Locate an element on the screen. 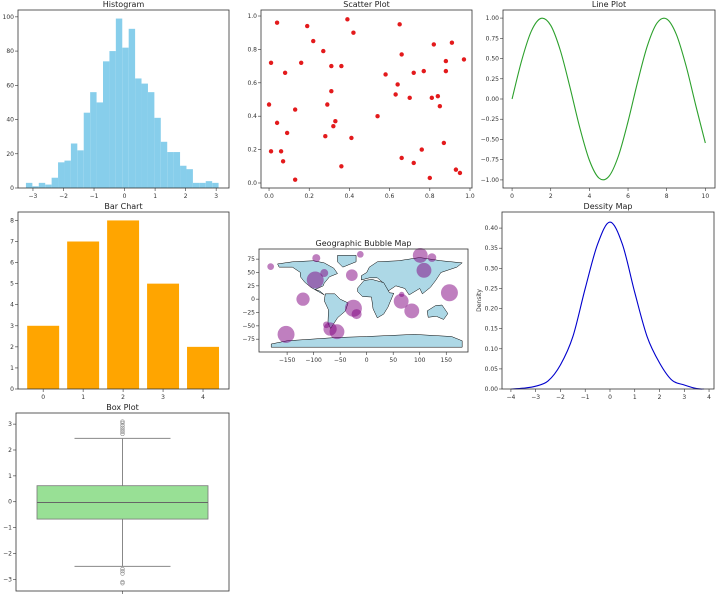 The height and width of the screenshot is (594, 718). y-tick-label: −0.75 is located at coordinates (490, 160).